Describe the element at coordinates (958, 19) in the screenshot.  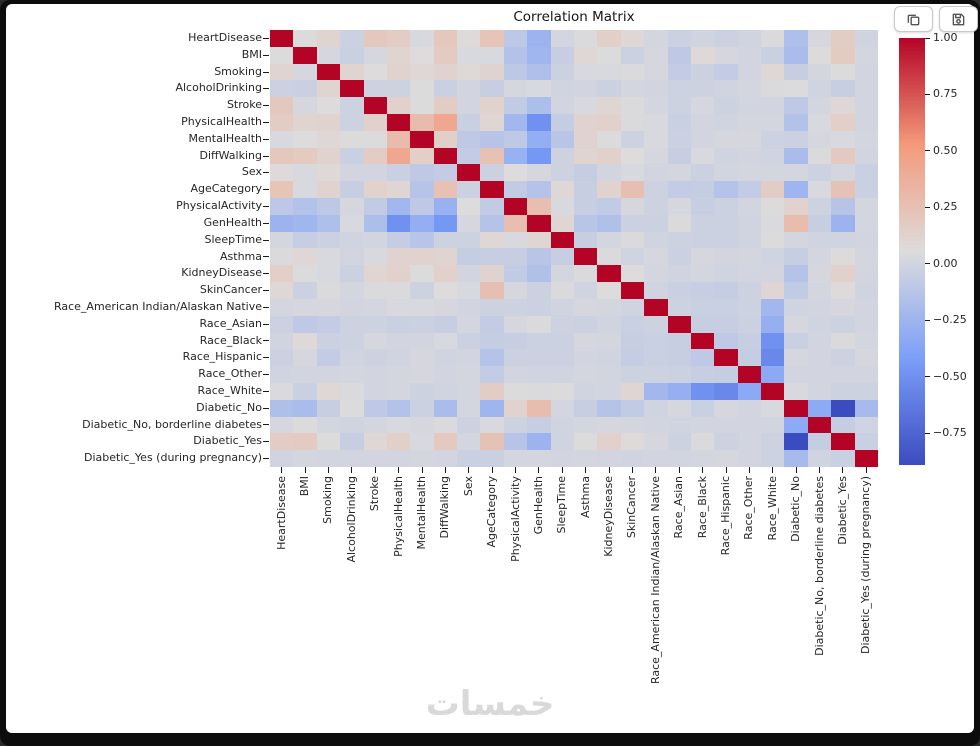
I see `save-button` at that location.